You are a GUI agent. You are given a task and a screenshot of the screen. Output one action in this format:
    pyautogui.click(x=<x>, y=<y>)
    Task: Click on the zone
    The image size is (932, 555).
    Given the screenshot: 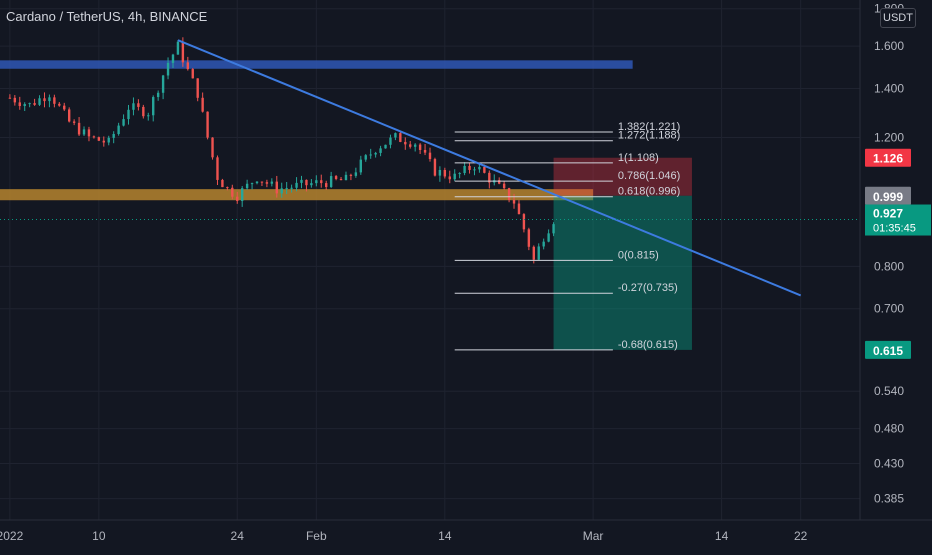 What is the action you would take?
    pyautogui.click(x=297, y=195)
    